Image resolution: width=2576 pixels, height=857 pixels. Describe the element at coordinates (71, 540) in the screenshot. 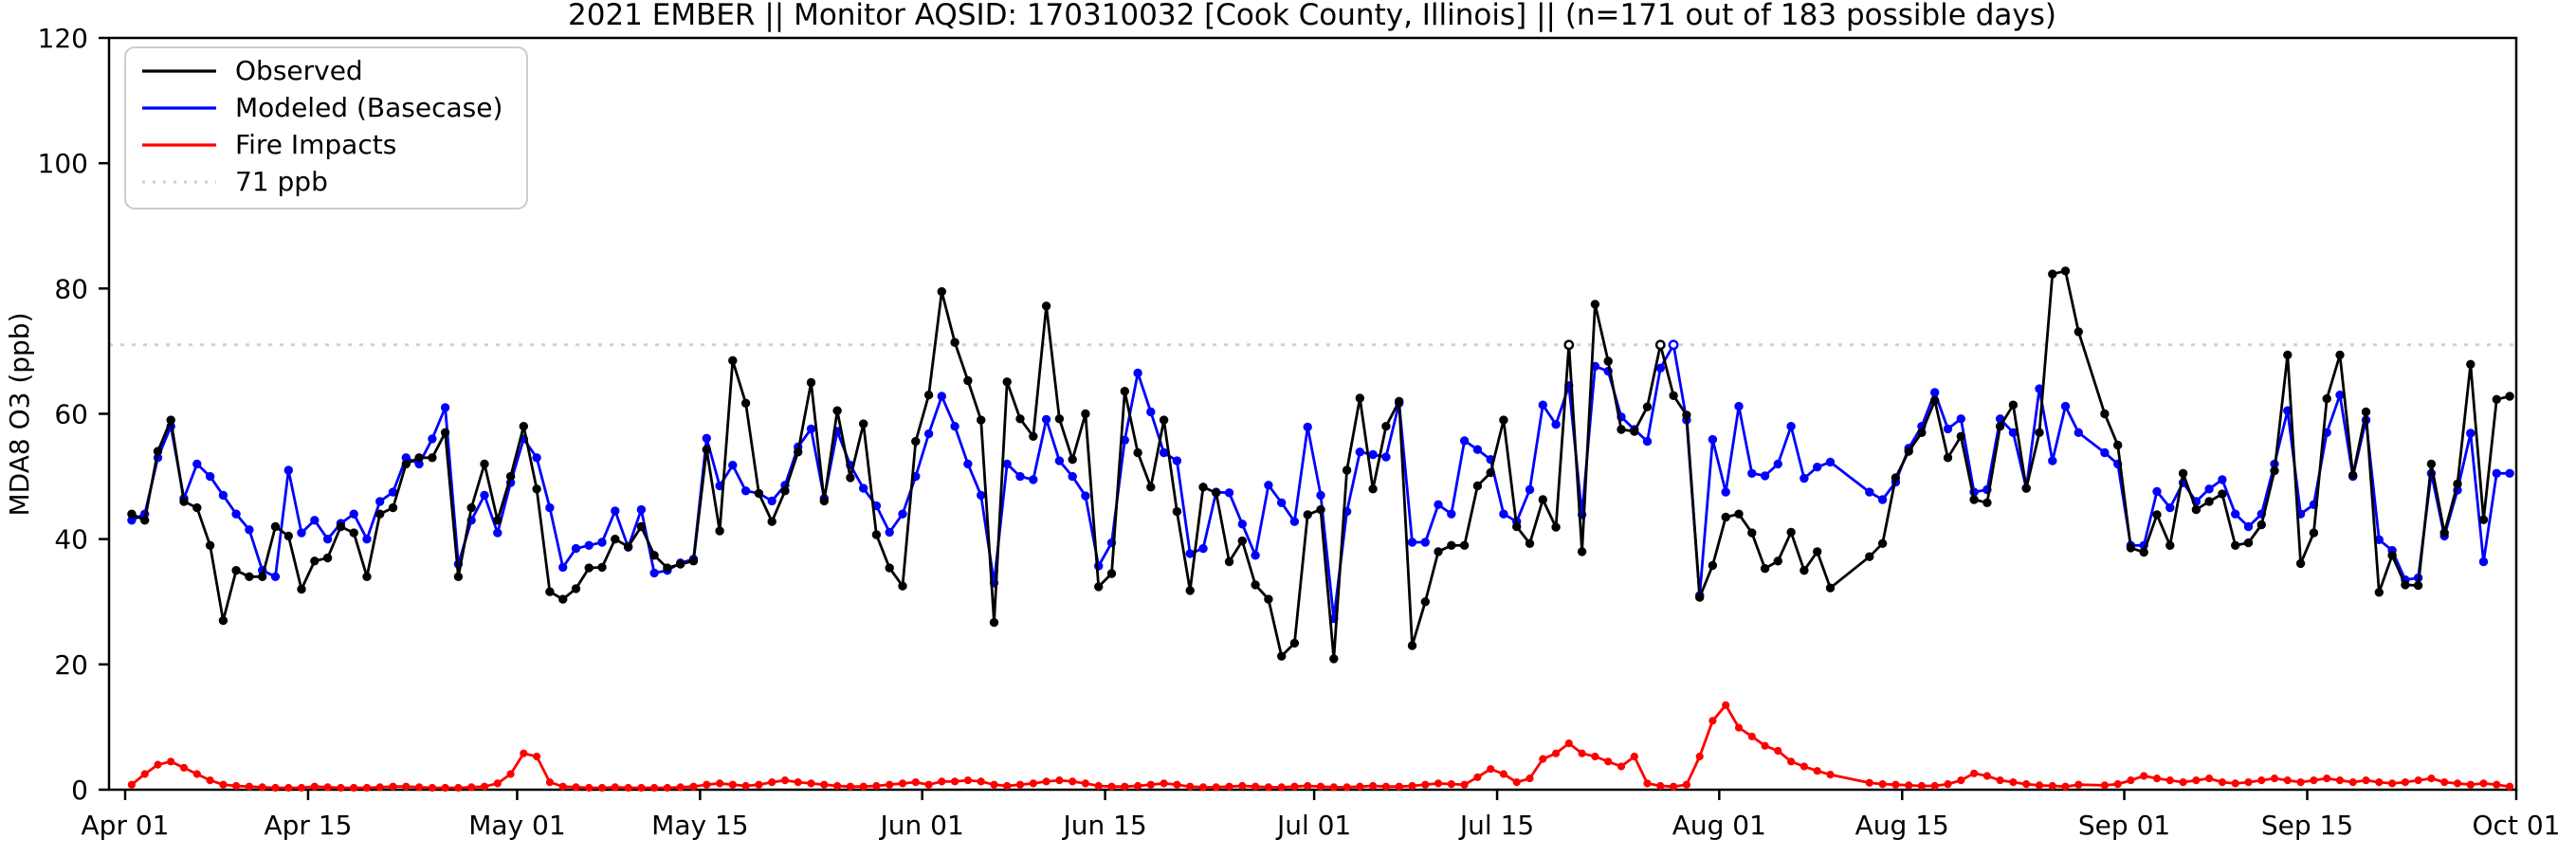

I see `y-tick-label: 40` at that location.